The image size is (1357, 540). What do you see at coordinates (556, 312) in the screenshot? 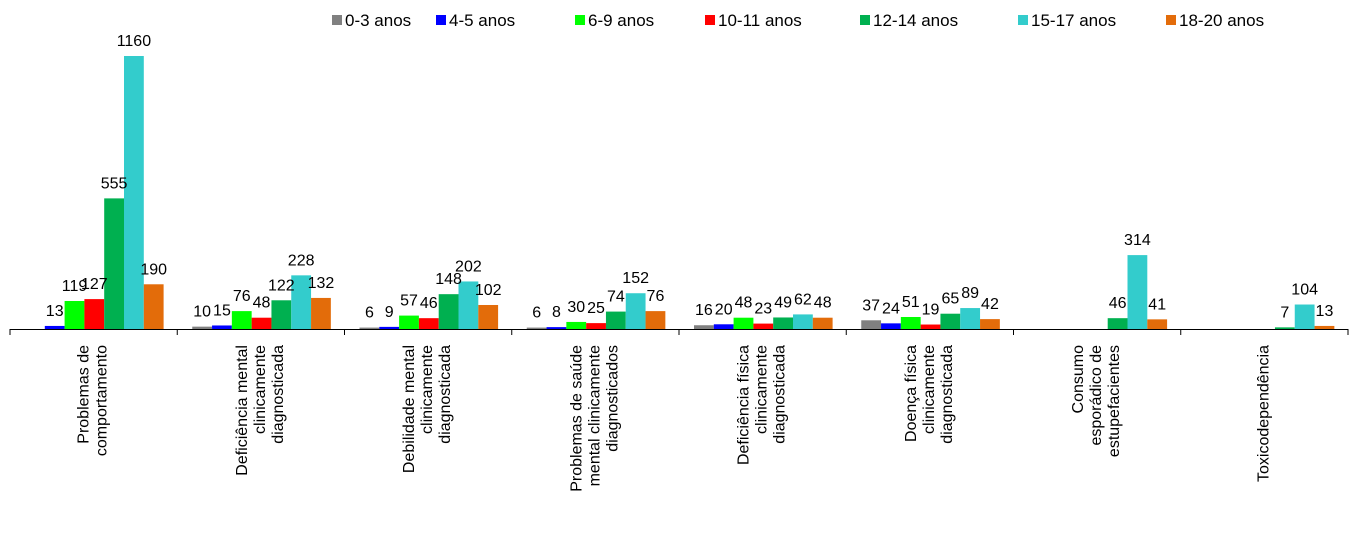
I see `data-label-3-1: 8` at bounding box center [556, 312].